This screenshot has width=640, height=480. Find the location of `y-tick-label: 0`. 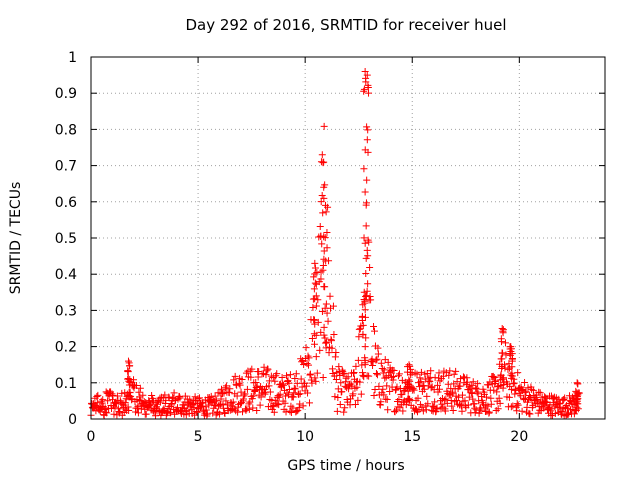

y-tick-label: 0 is located at coordinates (72, 420).